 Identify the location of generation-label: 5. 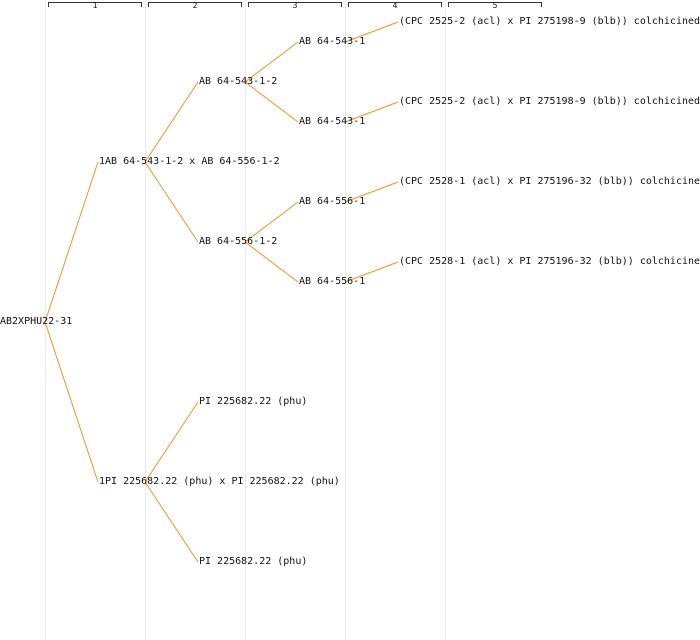
(495, 5).